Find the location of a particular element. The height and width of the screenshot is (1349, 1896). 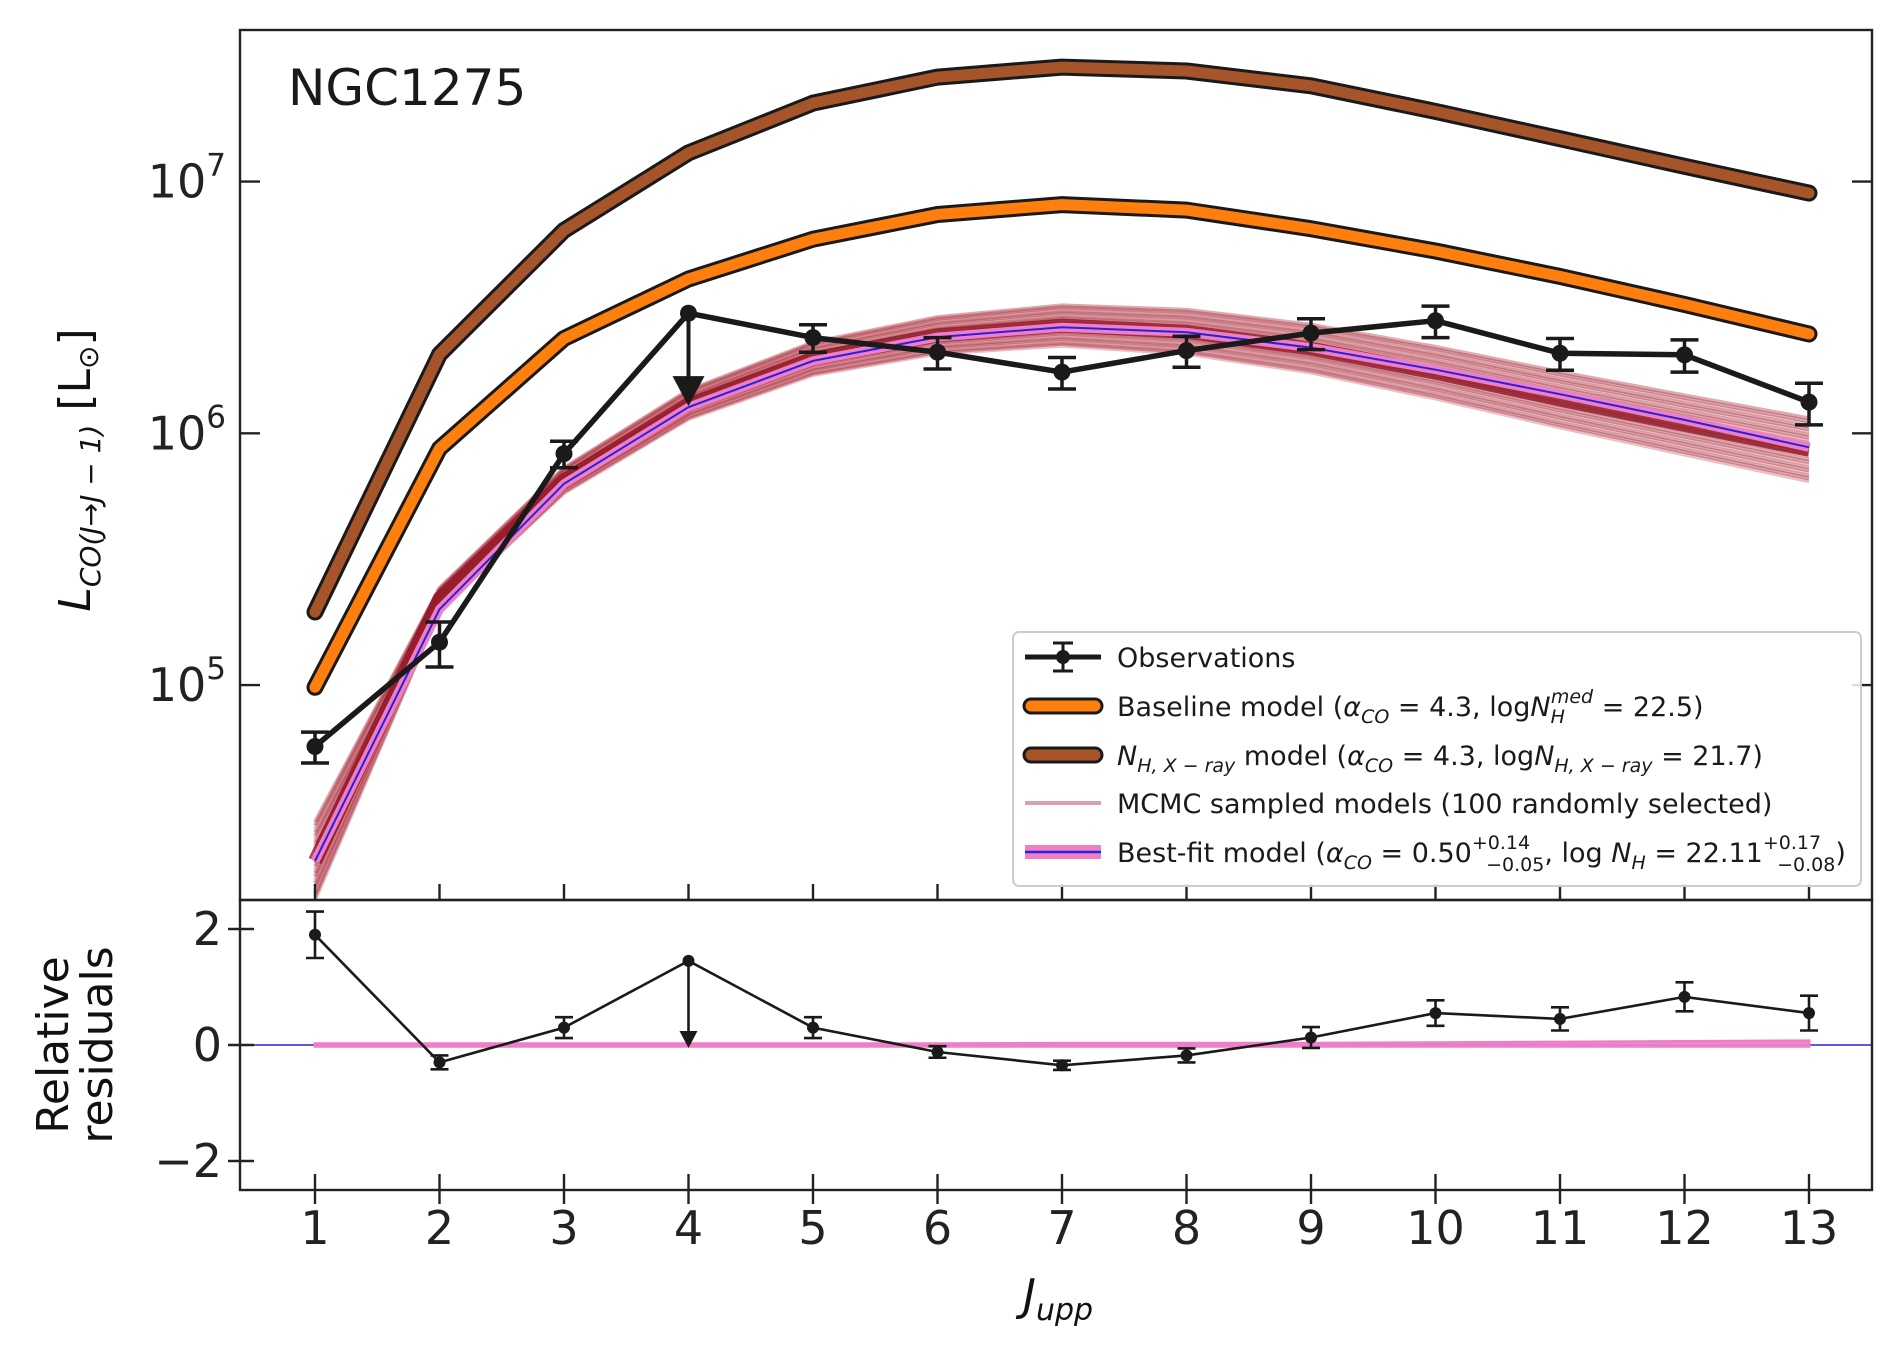

xtick-label: 7 is located at coordinates (1061, 1228).